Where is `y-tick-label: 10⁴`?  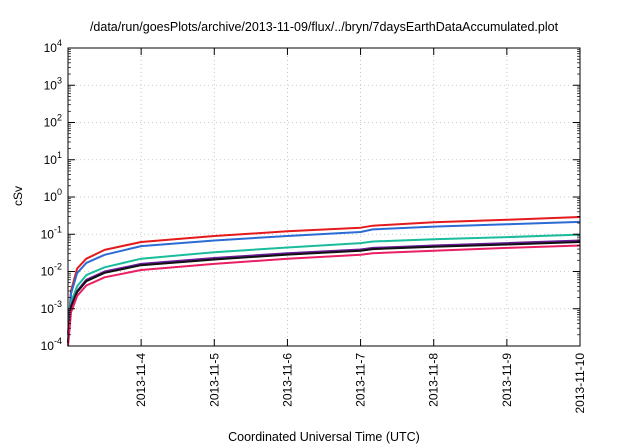
y-tick-label: 10⁴ is located at coordinates (53, 46).